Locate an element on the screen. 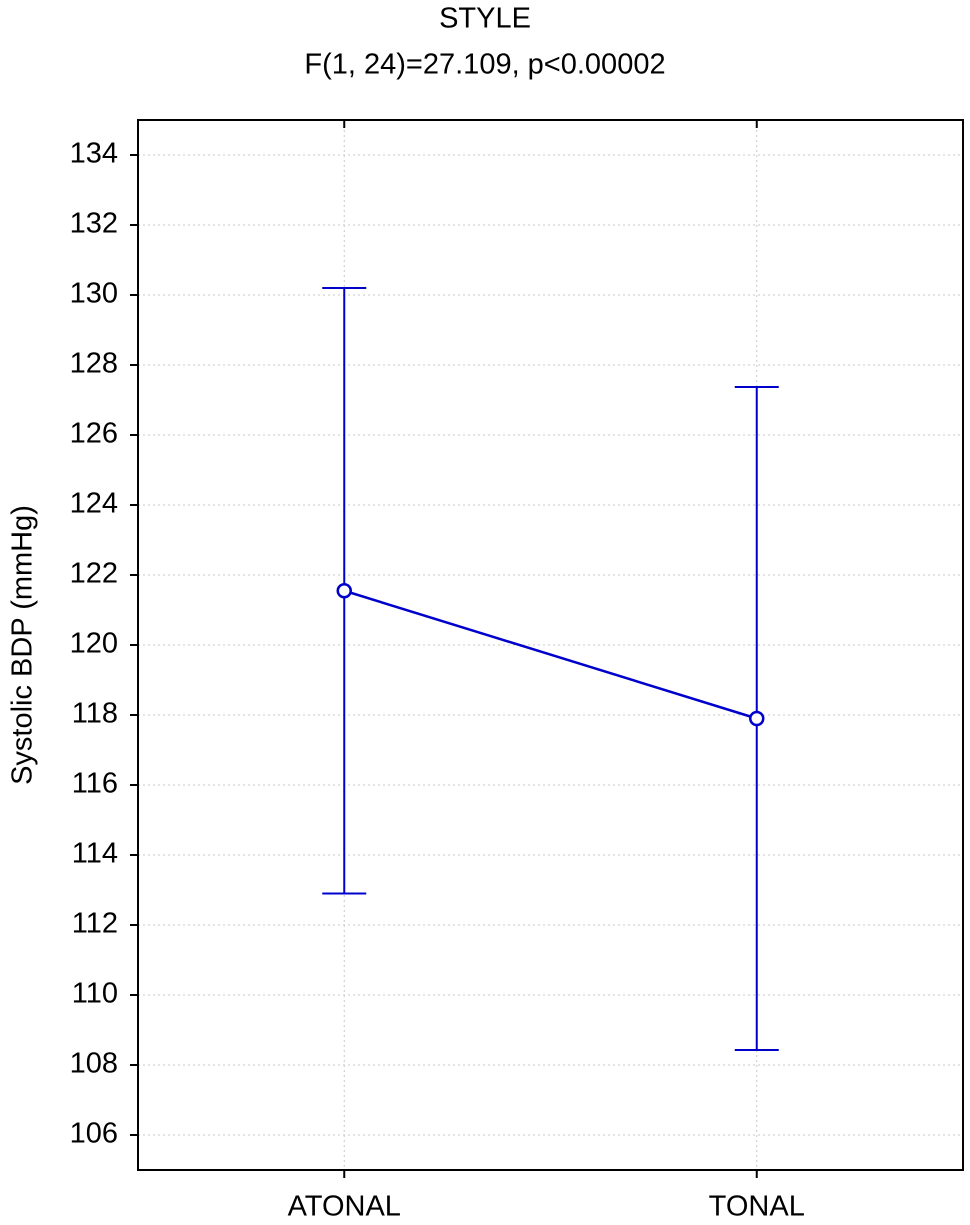 The width and height of the screenshot is (970, 1225). line is located at coordinates (550, 654).